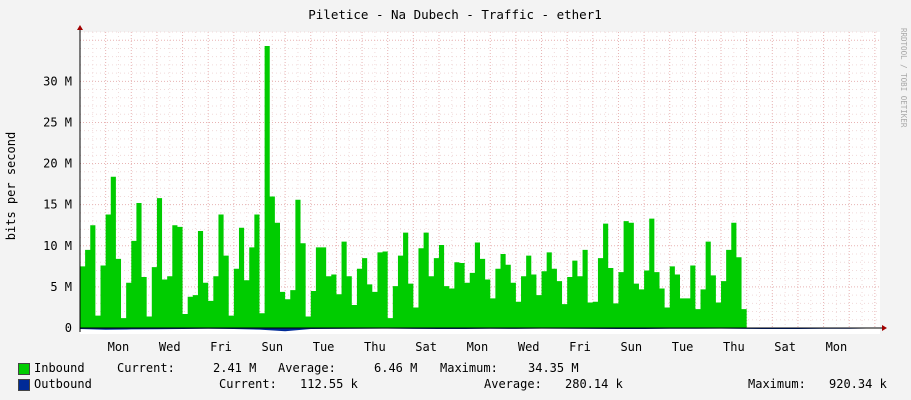  I want to click on y-tick-label: 30 M, so click(57, 81).